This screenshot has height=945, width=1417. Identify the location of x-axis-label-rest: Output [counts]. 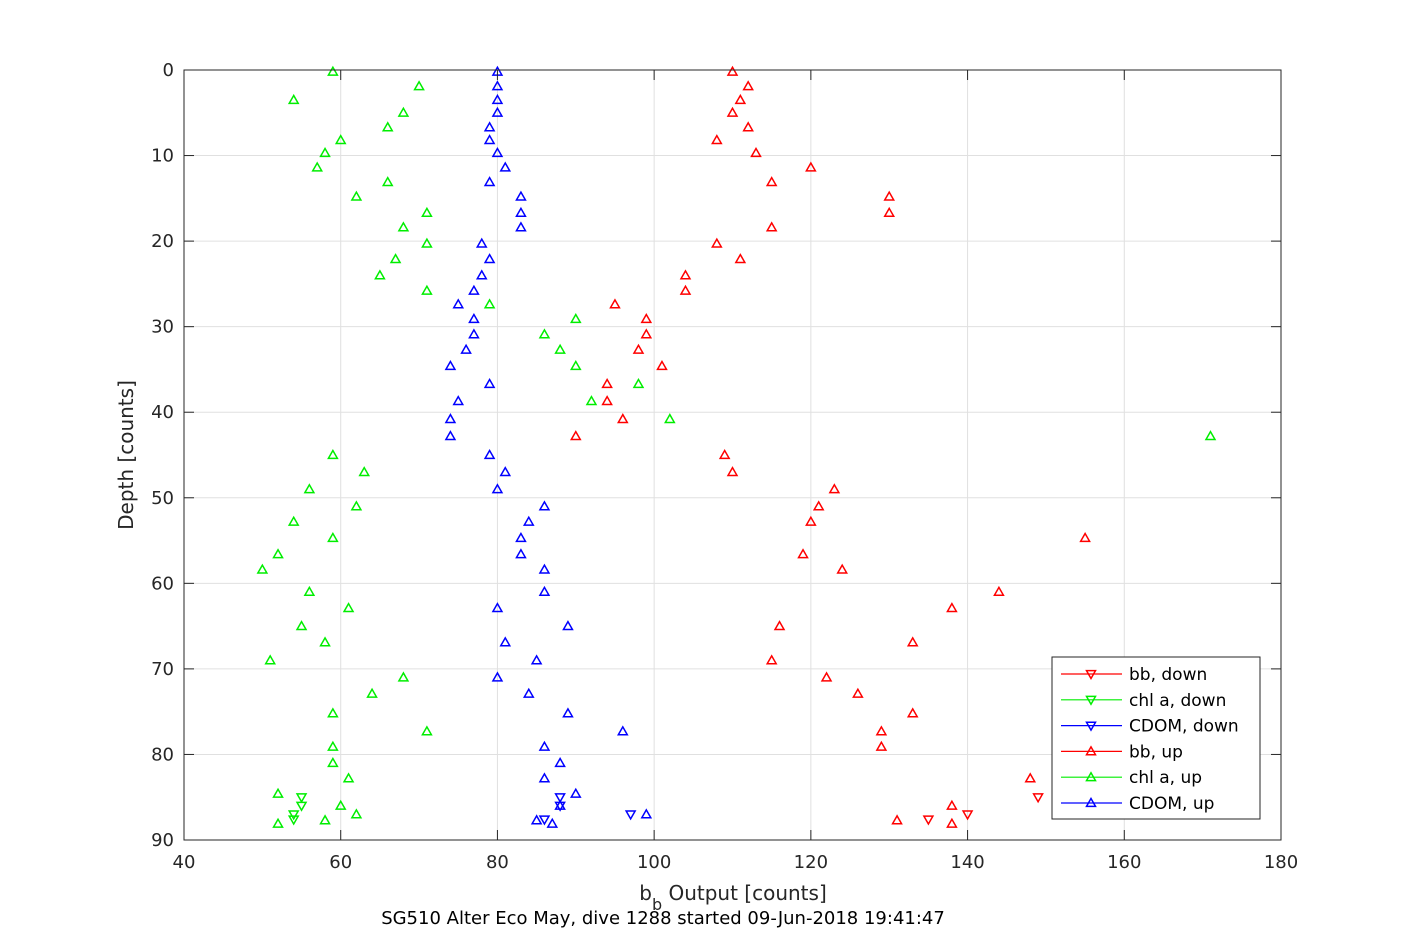
(744, 893).